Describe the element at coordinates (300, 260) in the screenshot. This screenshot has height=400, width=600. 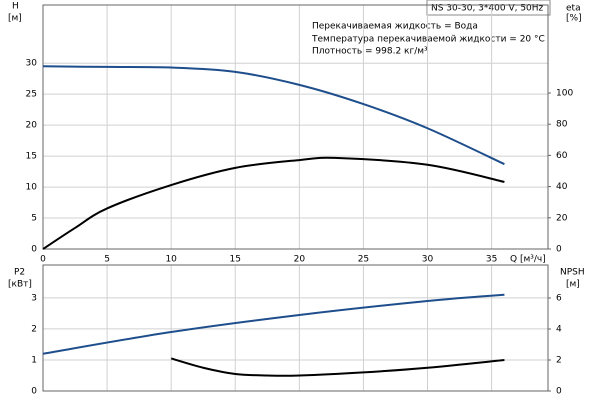
I see `x-tick-label: 20` at that location.